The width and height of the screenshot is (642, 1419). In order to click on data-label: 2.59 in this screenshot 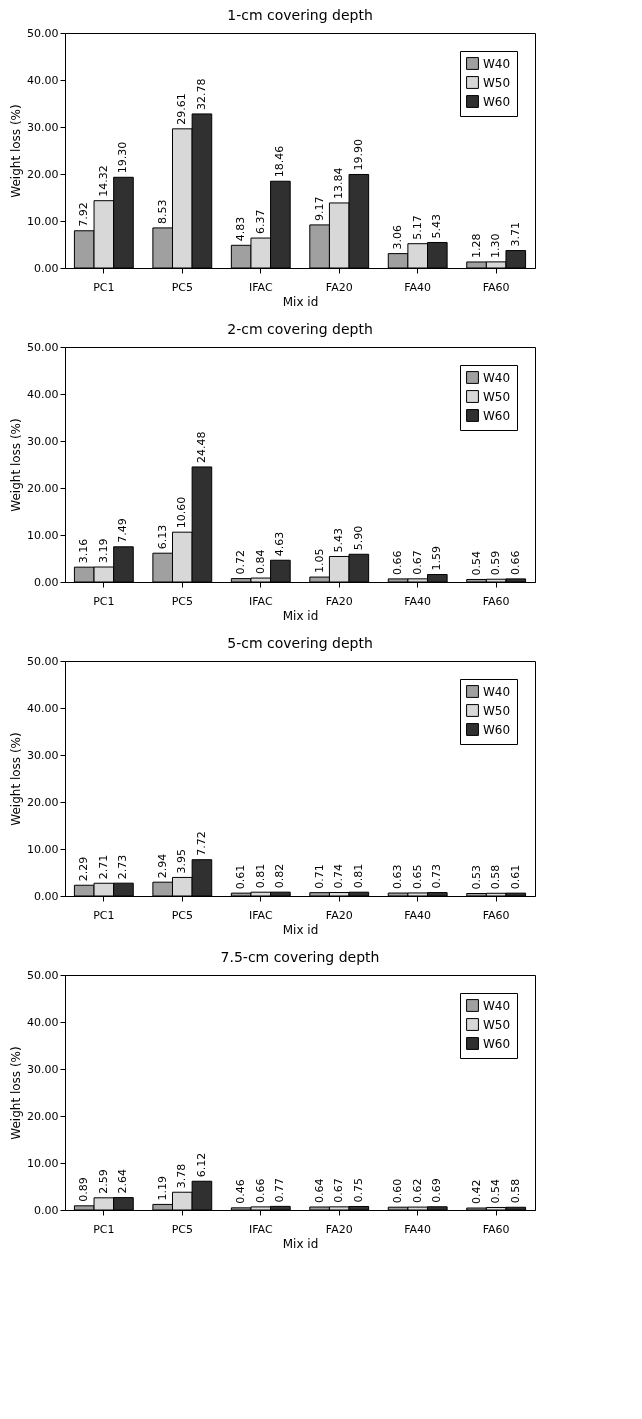, I will do `click(103, 1181)`.